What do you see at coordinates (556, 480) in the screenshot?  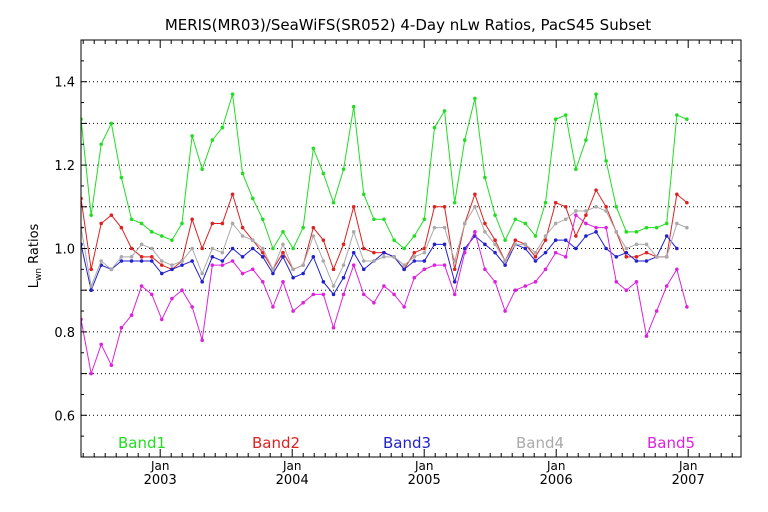 I see `x-tick-year-label: 2006` at bounding box center [556, 480].